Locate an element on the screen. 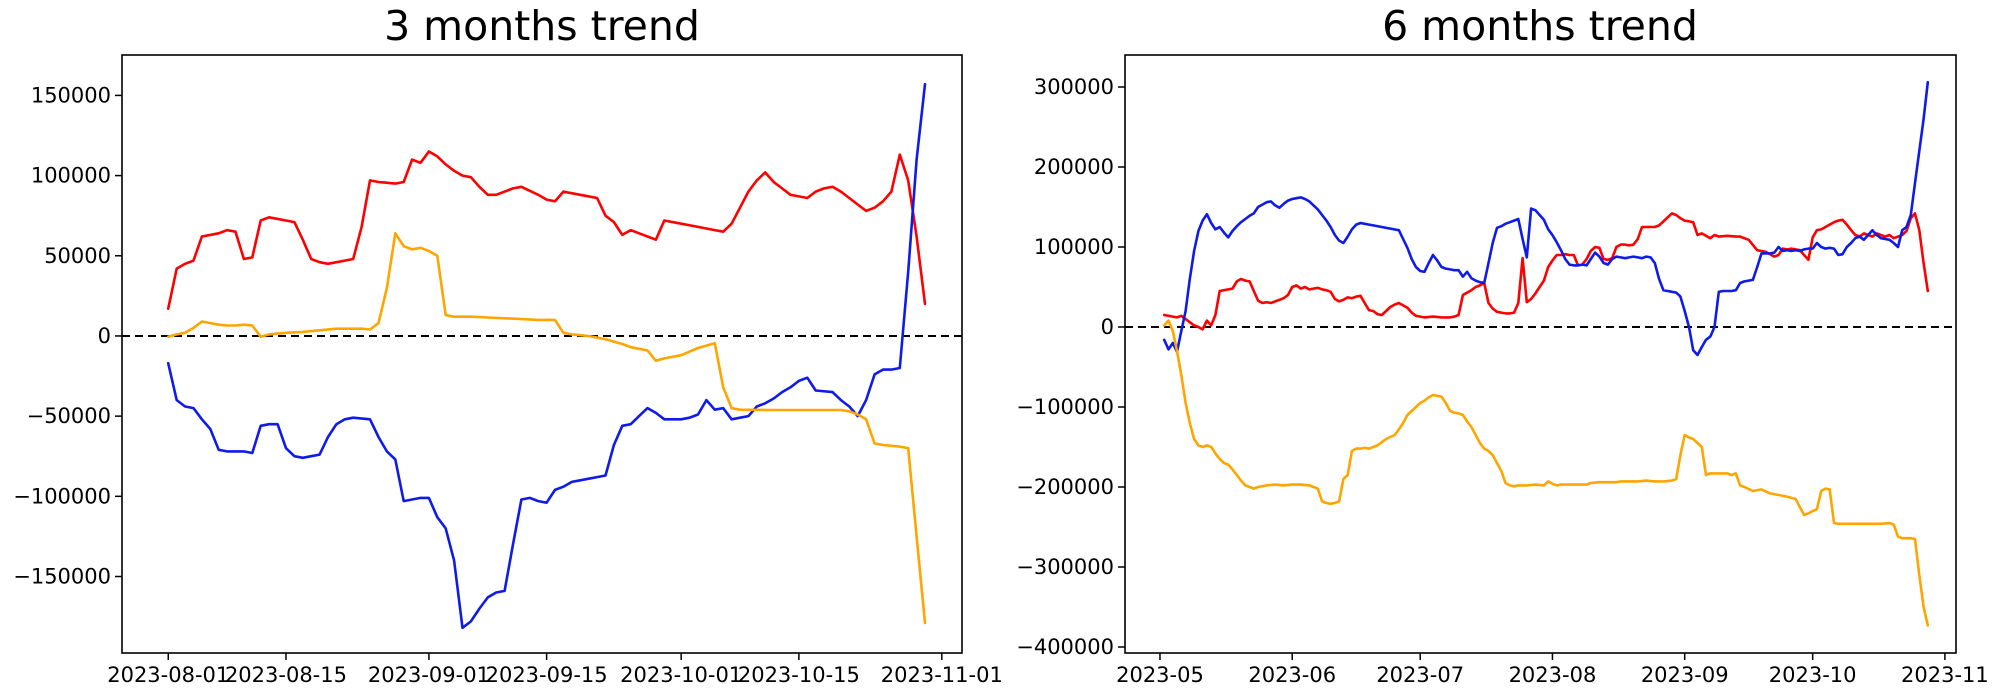 The height and width of the screenshot is (700, 2000). x-tick-label: 2023-10 is located at coordinates (1813, 675).